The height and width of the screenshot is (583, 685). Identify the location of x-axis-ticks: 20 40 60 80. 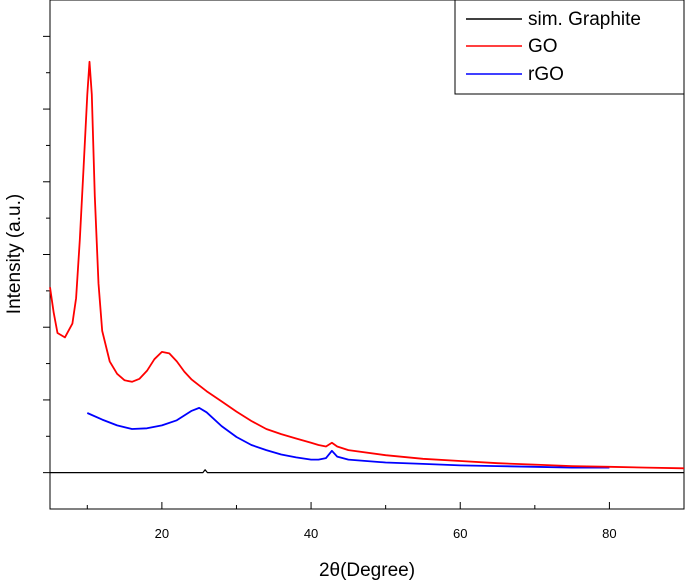
(385, 521).